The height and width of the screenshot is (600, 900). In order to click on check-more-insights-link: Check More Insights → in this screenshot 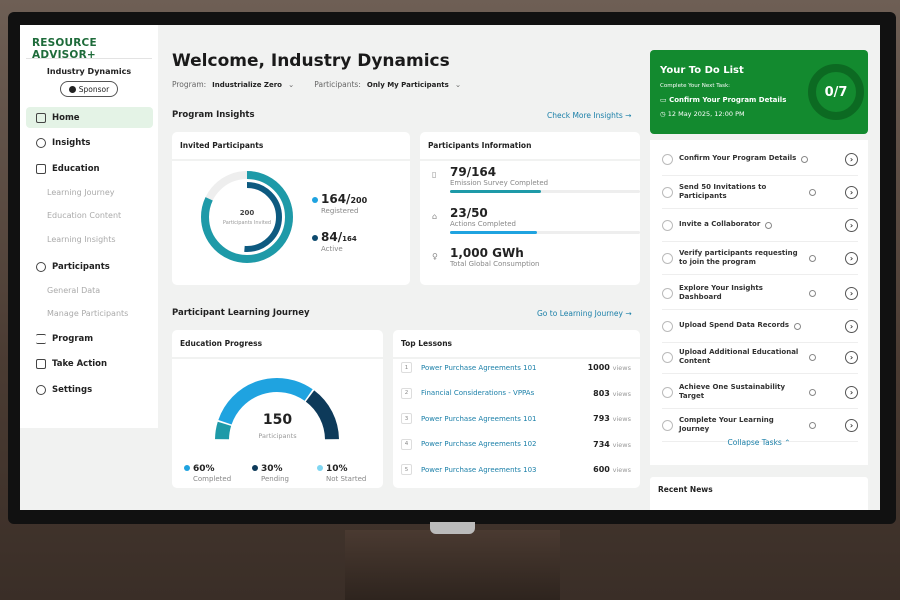, I will do `click(589, 115)`.